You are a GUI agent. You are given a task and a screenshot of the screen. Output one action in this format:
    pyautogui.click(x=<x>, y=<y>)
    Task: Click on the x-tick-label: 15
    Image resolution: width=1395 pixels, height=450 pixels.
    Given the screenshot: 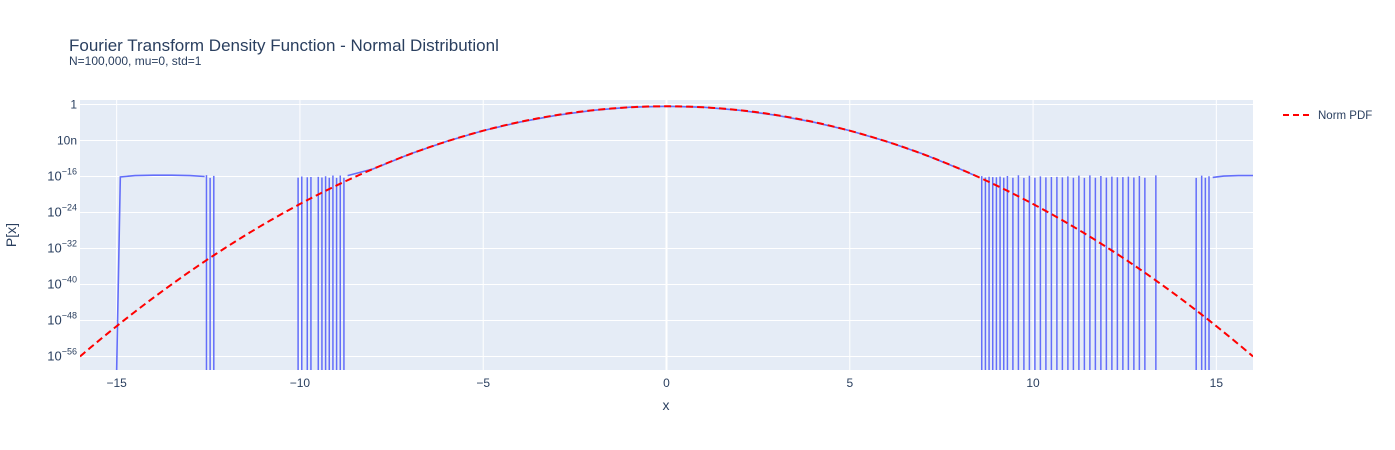 What is the action you would take?
    pyautogui.click(x=1217, y=383)
    